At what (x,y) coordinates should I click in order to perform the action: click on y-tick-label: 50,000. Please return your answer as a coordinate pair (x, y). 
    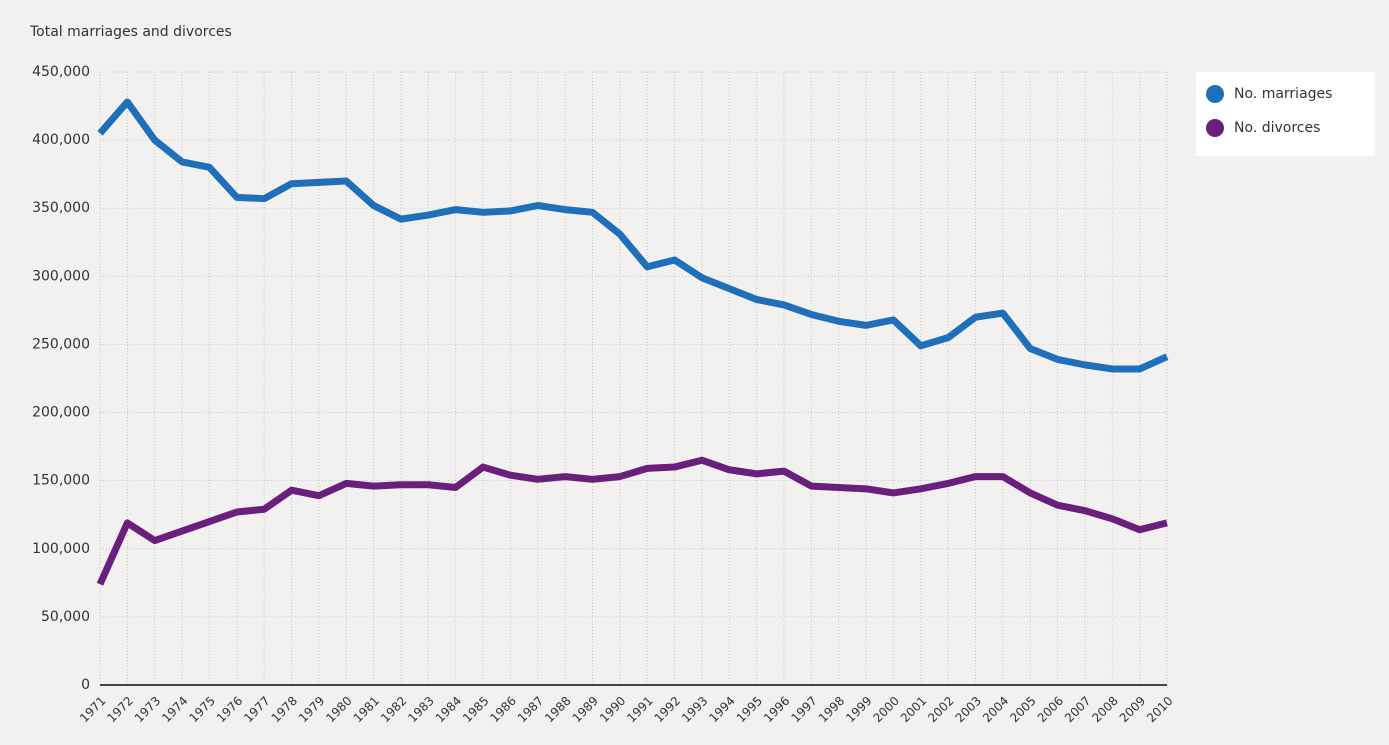
    Looking at the image, I should click on (65, 617).